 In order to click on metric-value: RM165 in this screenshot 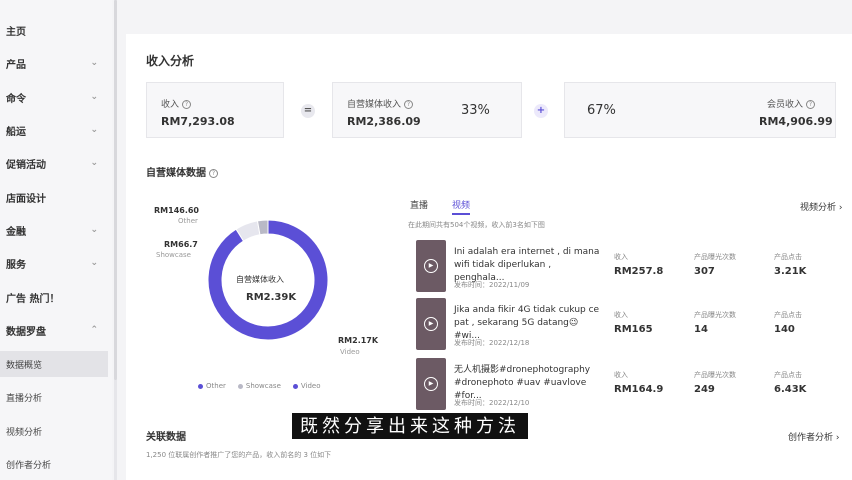, I will do `click(633, 329)`.